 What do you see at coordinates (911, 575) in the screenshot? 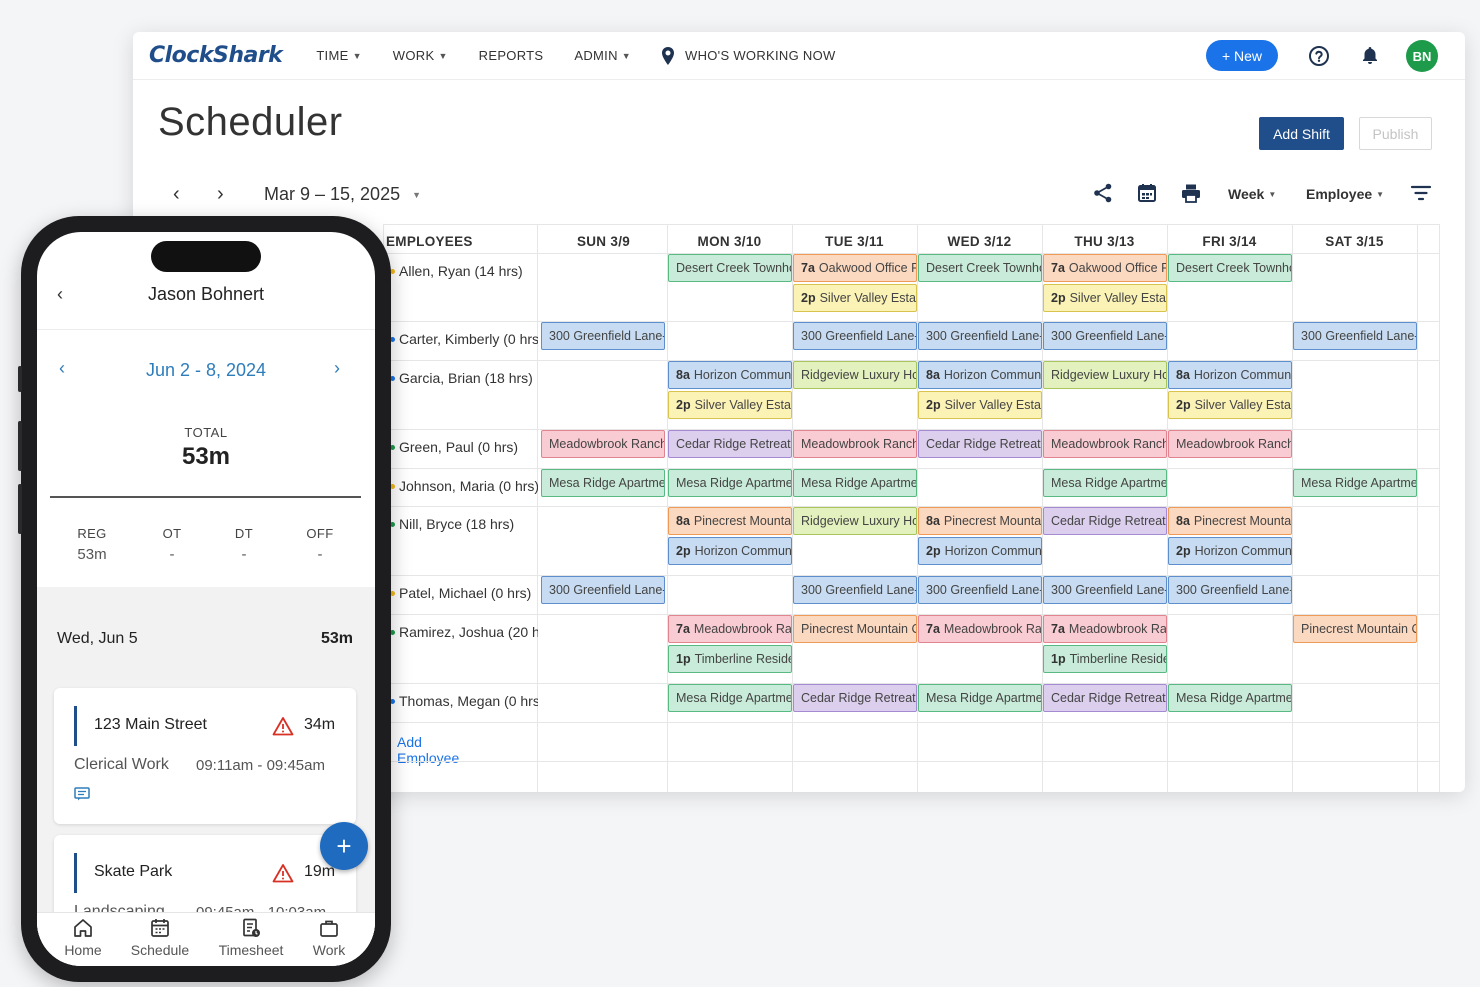
I see `grid-row-line` at bounding box center [911, 575].